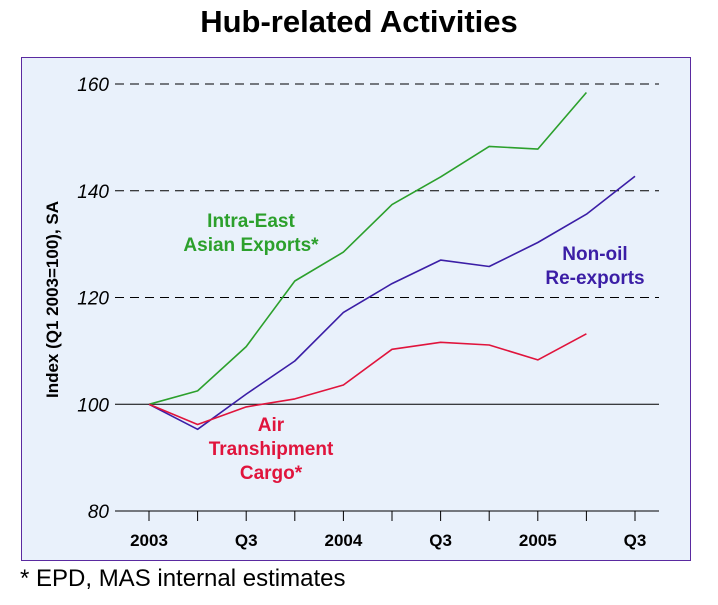 The image size is (718, 605). What do you see at coordinates (595, 267) in the screenshot?
I see `annotation-non-oil-re-exports: Non-oil Re-exports` at bounding box center [595, 267].